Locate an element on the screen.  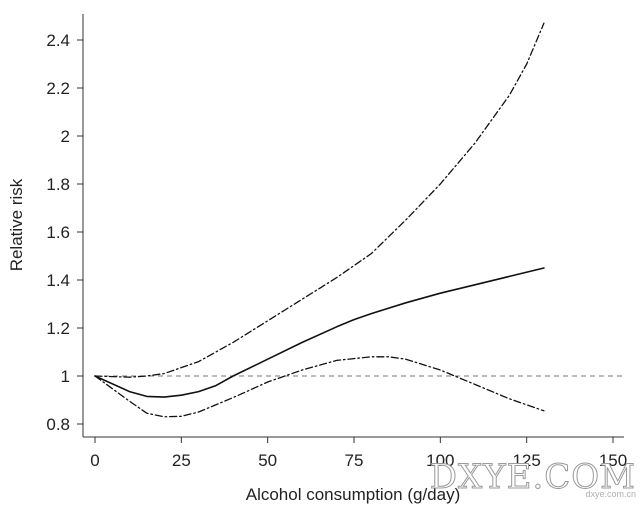
y-axis-title: Relative risk is located at coordinates (16, 224).